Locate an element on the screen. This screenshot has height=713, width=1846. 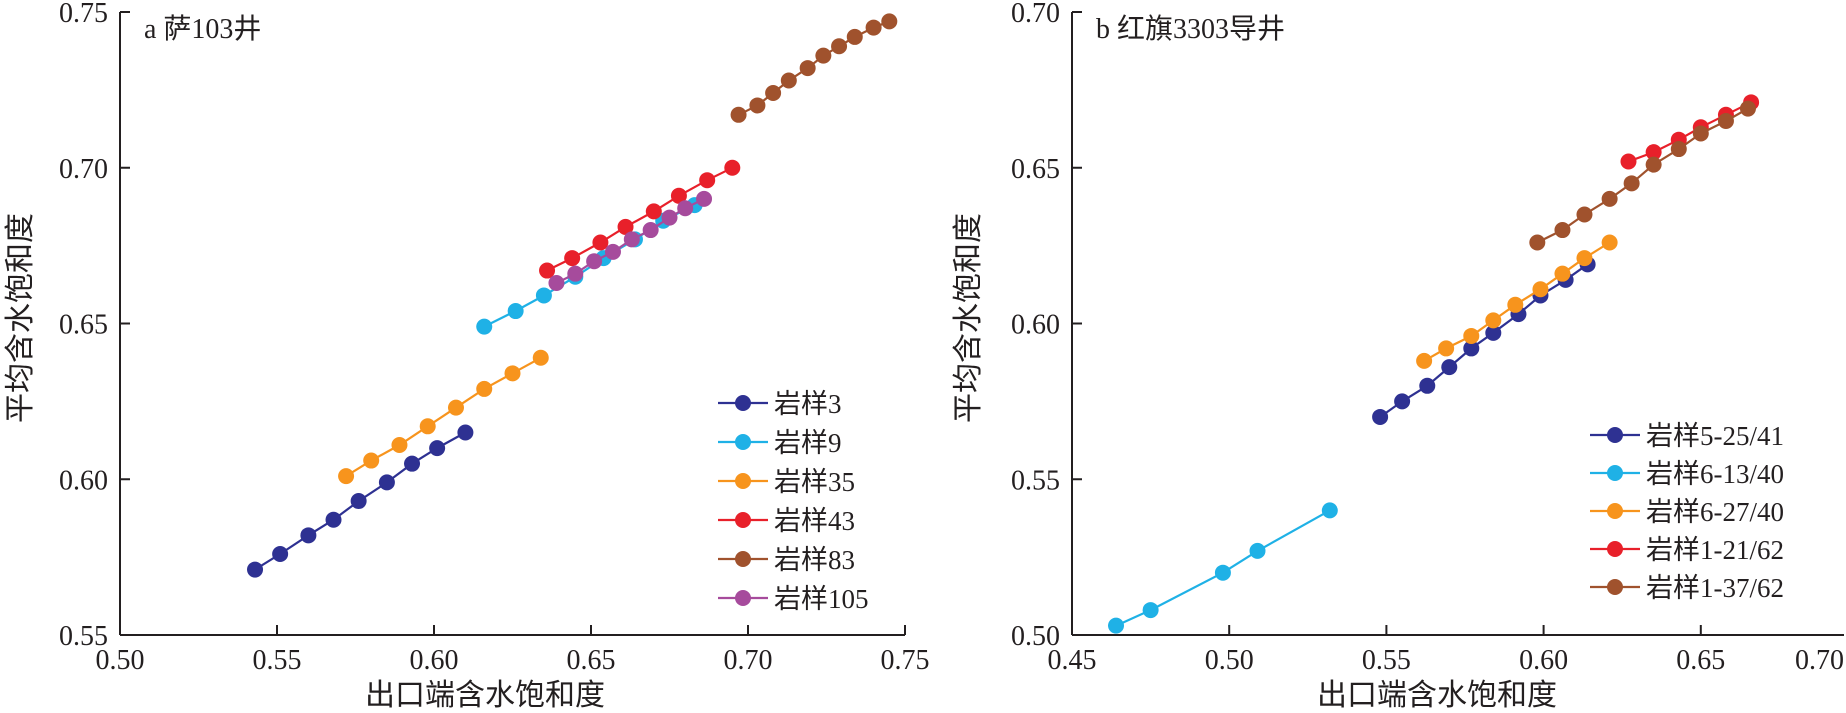
y-tick-label-a: 0.65 is located at coordinates (83, 325).